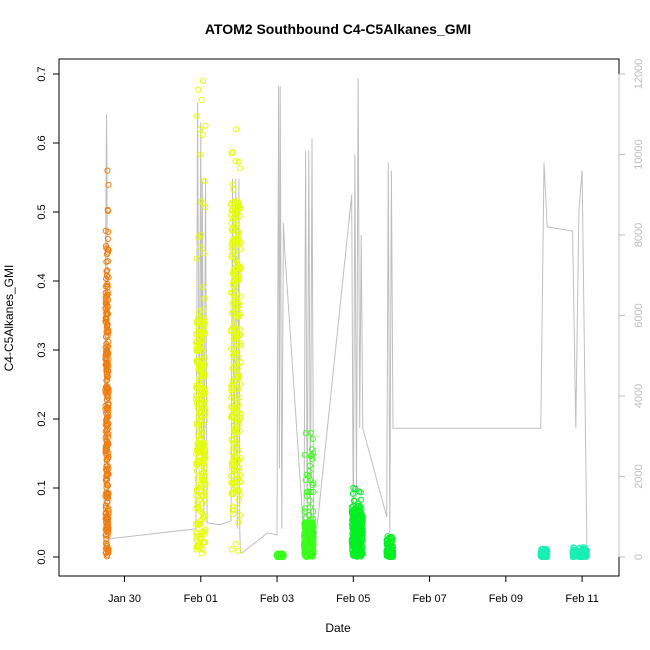  What do you see at coordinates (124, 599) in the screenshot?
I see `x-tick-label: Jan 30` at bounding box center [124, 599].